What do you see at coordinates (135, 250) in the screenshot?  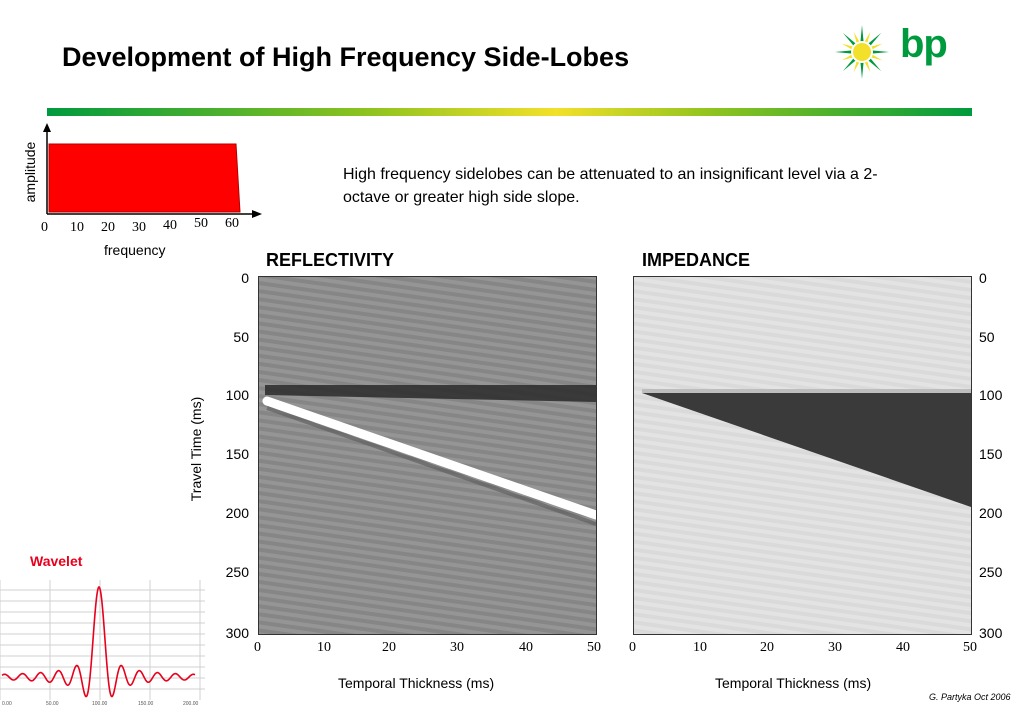 I see `spectrum-xlabel: frequency` at bounding box center [135, 250].